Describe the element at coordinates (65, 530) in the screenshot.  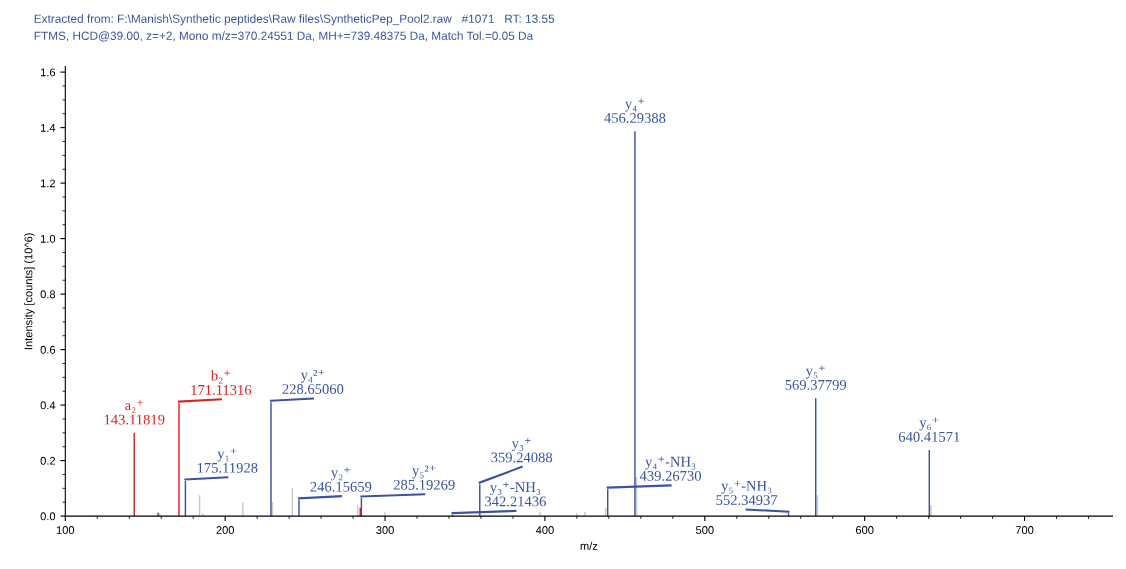
I see `x-tick-label: 100` at that location.